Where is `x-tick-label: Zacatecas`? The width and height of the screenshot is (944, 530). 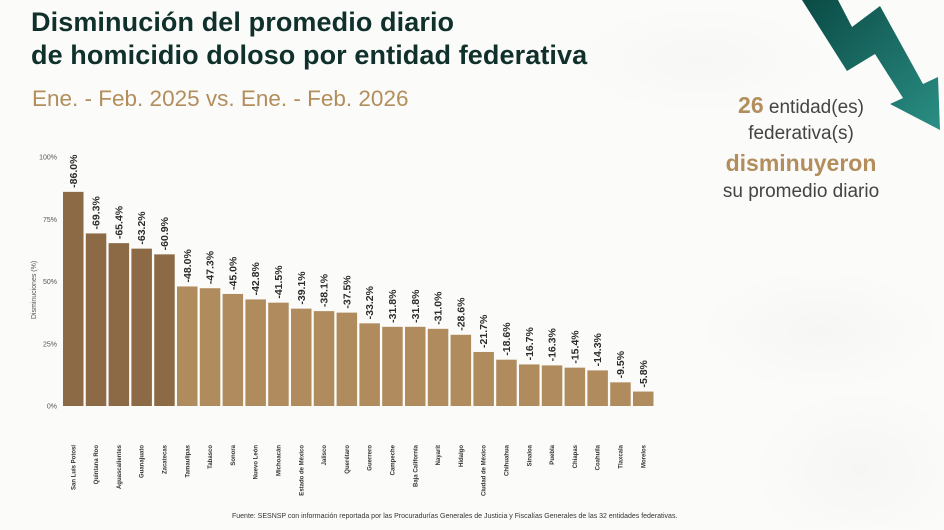
x-tick-label: Zacatecas is located at coordinates (165, 459).